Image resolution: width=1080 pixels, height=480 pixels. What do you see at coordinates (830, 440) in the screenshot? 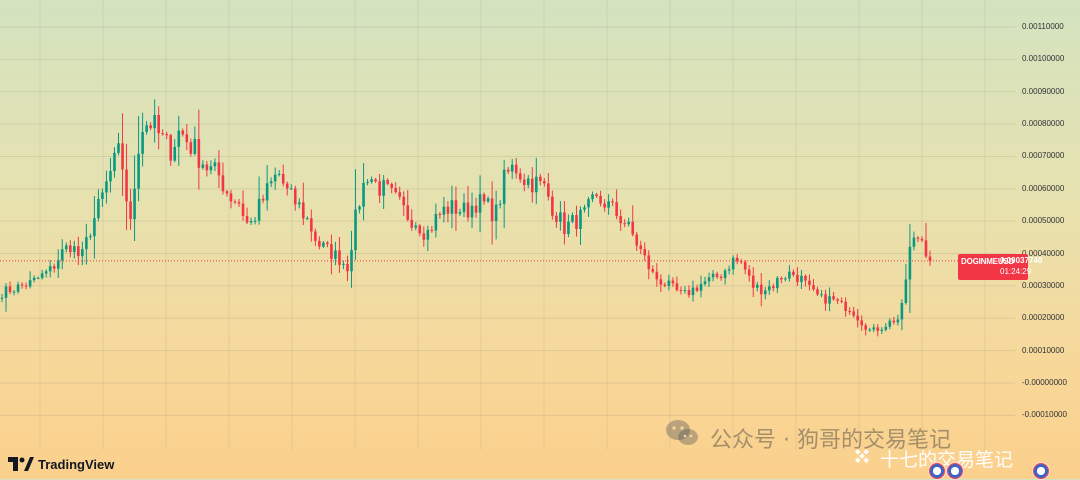
I see `watermark-main: 公众号 · 狗哥的交易笔记` at bounding box center [830, 440].